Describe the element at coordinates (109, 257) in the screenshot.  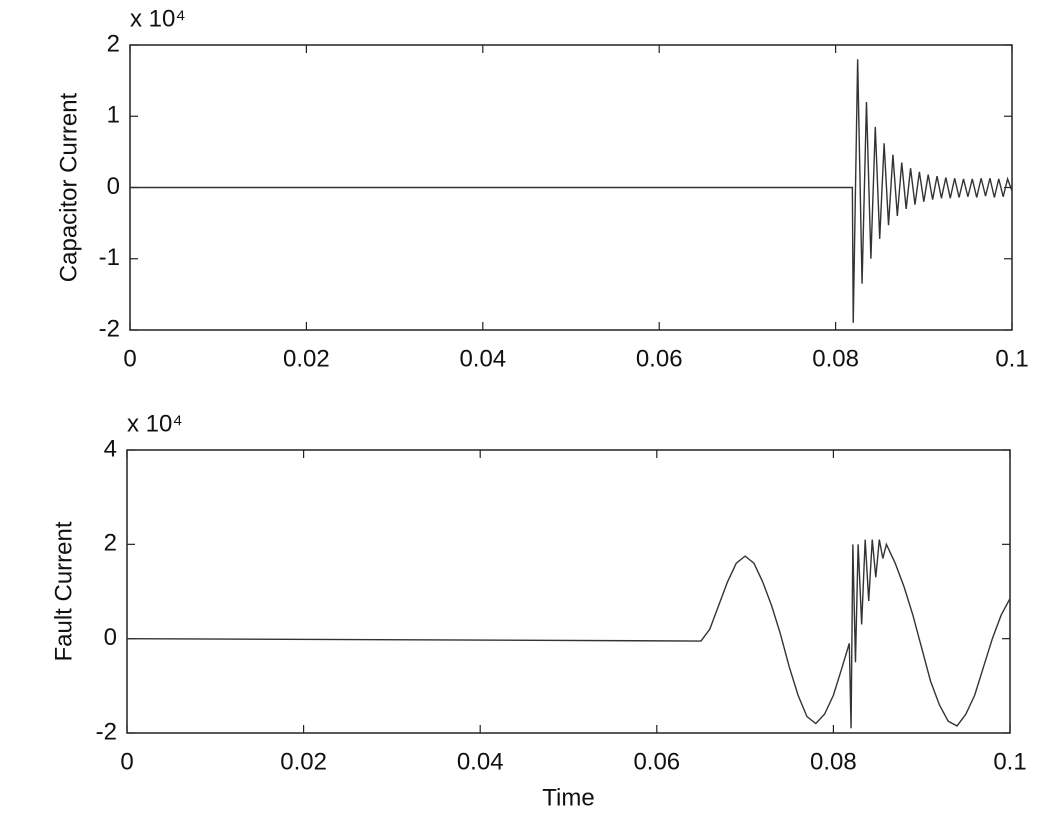
I see `y-tick-label: -1` at that location.